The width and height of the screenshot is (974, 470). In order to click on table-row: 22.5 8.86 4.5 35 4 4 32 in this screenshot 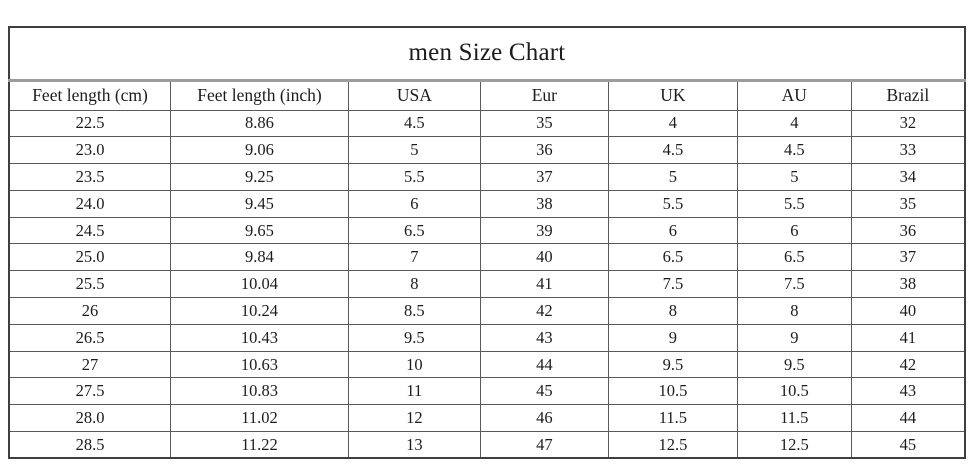, I will do `click(487, 123)`.